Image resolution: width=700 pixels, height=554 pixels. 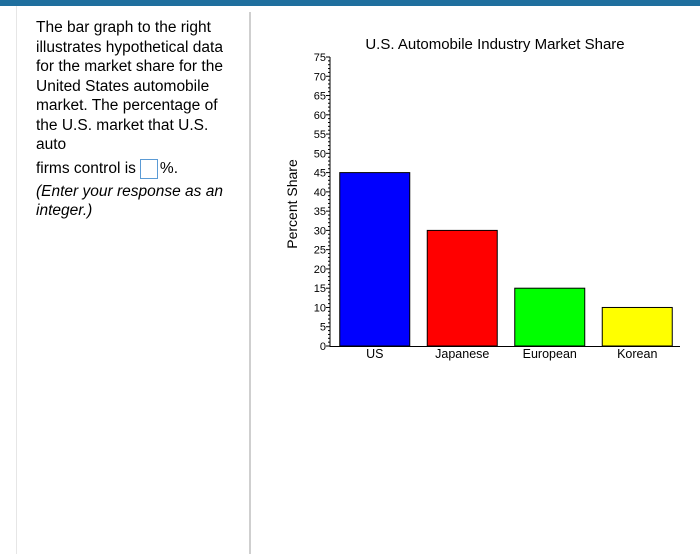 I want to click on y-tick-label: 55, so click(x=320, y=135).